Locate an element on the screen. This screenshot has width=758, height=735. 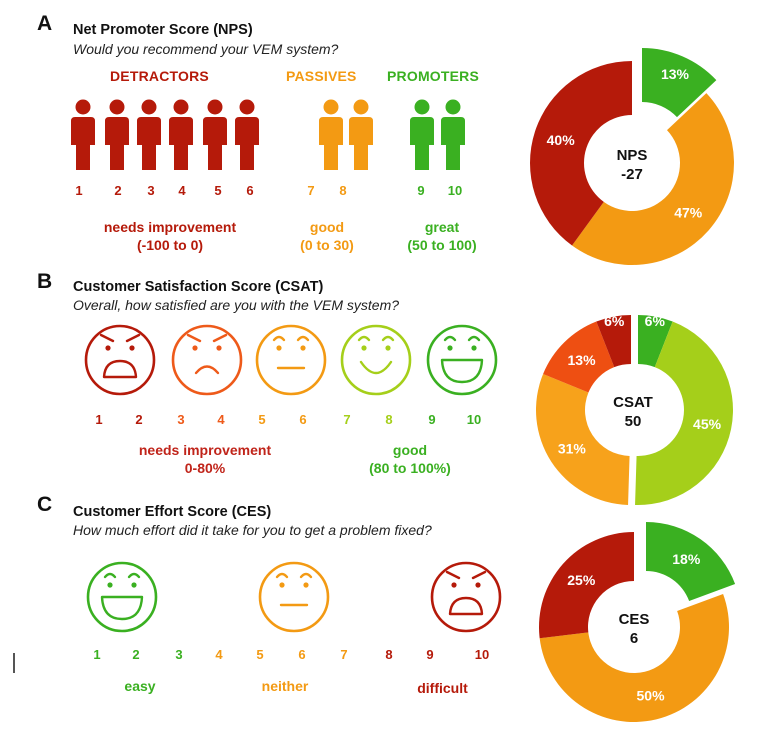
ces-score-number: 1 is located at coordinates (97, 654).